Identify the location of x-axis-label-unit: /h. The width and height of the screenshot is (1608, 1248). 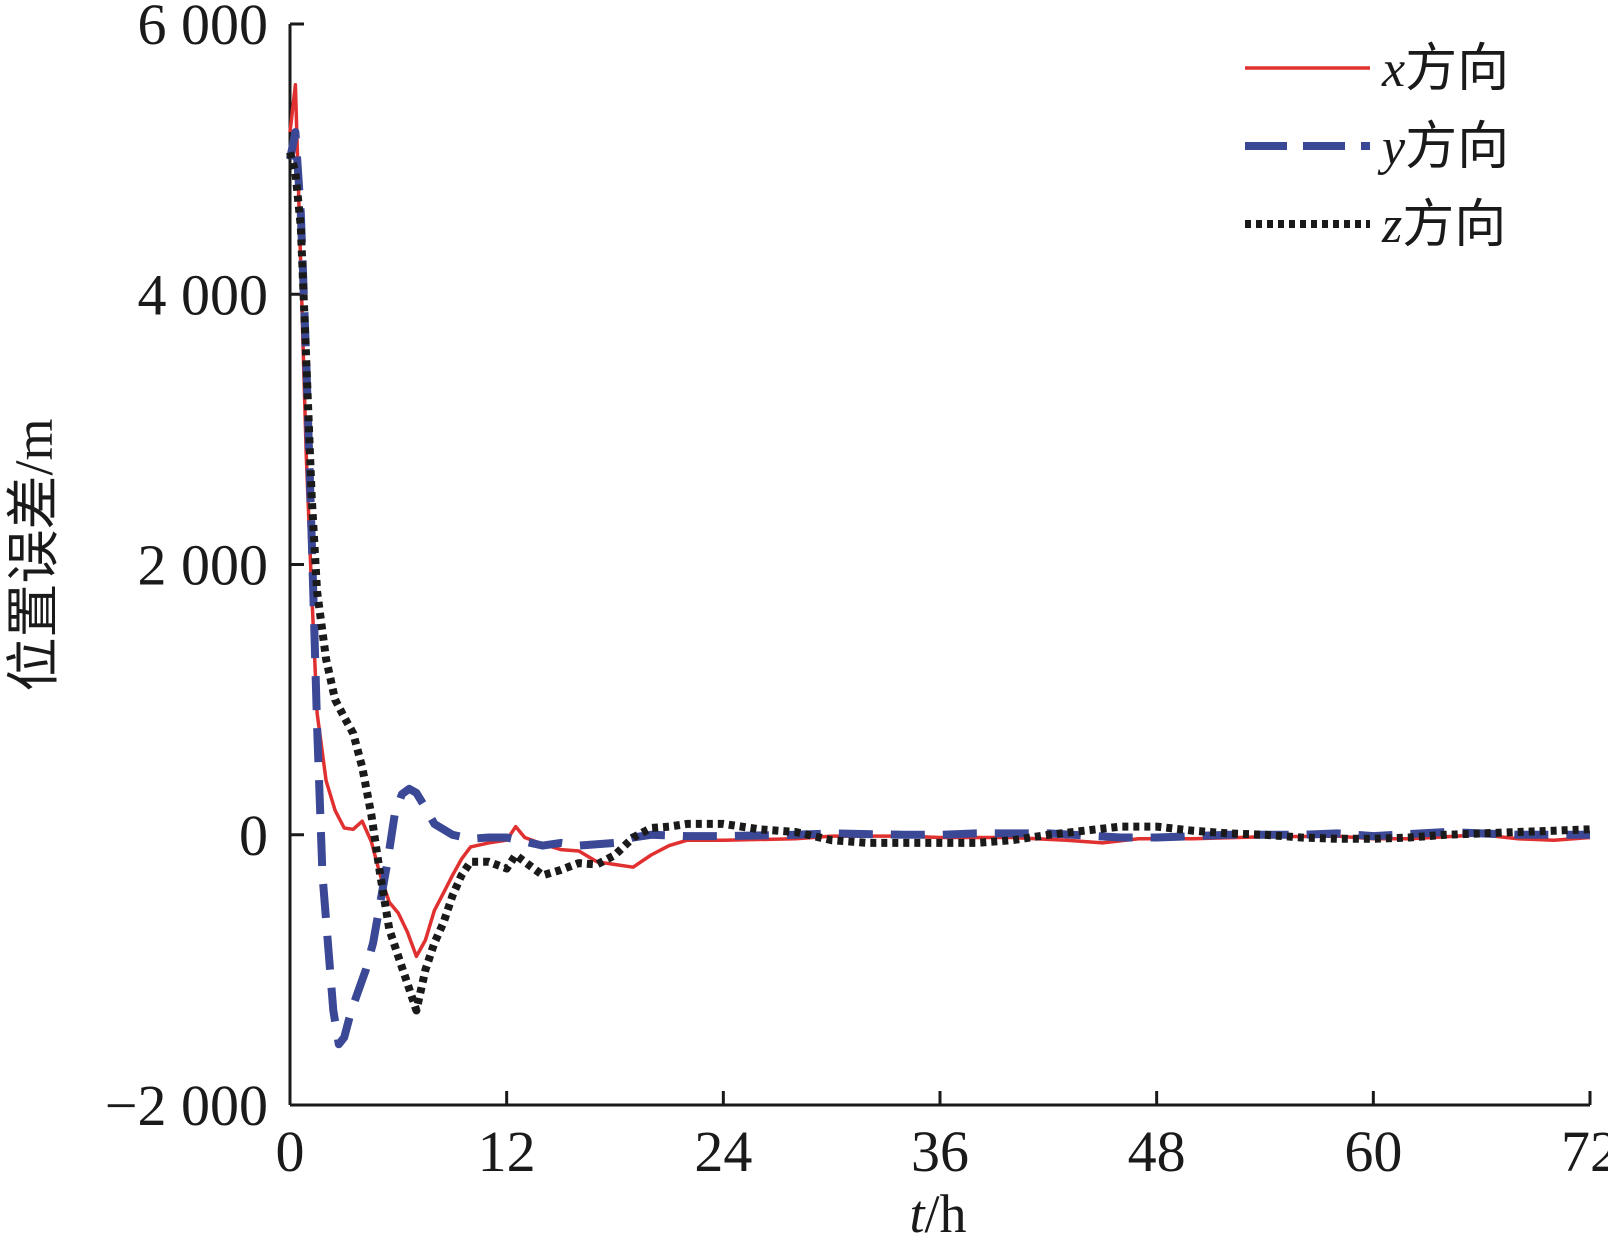
(946, 1214).